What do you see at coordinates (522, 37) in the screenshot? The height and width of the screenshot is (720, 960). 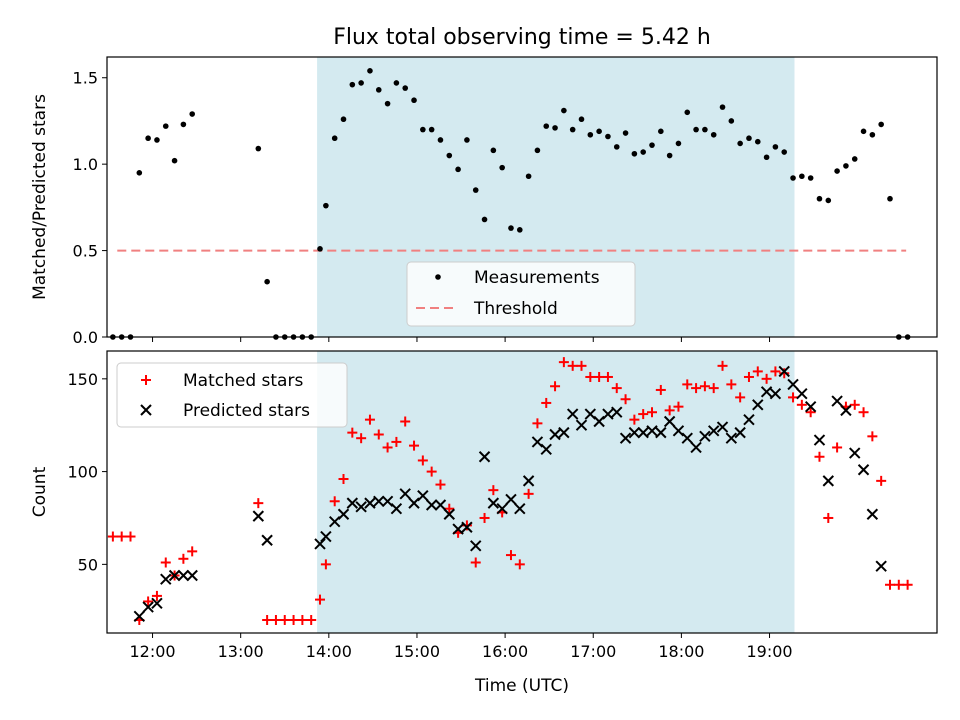 I see `chart-title: Flux total observing time = 5.42 h` at bounding box center [522, 37].